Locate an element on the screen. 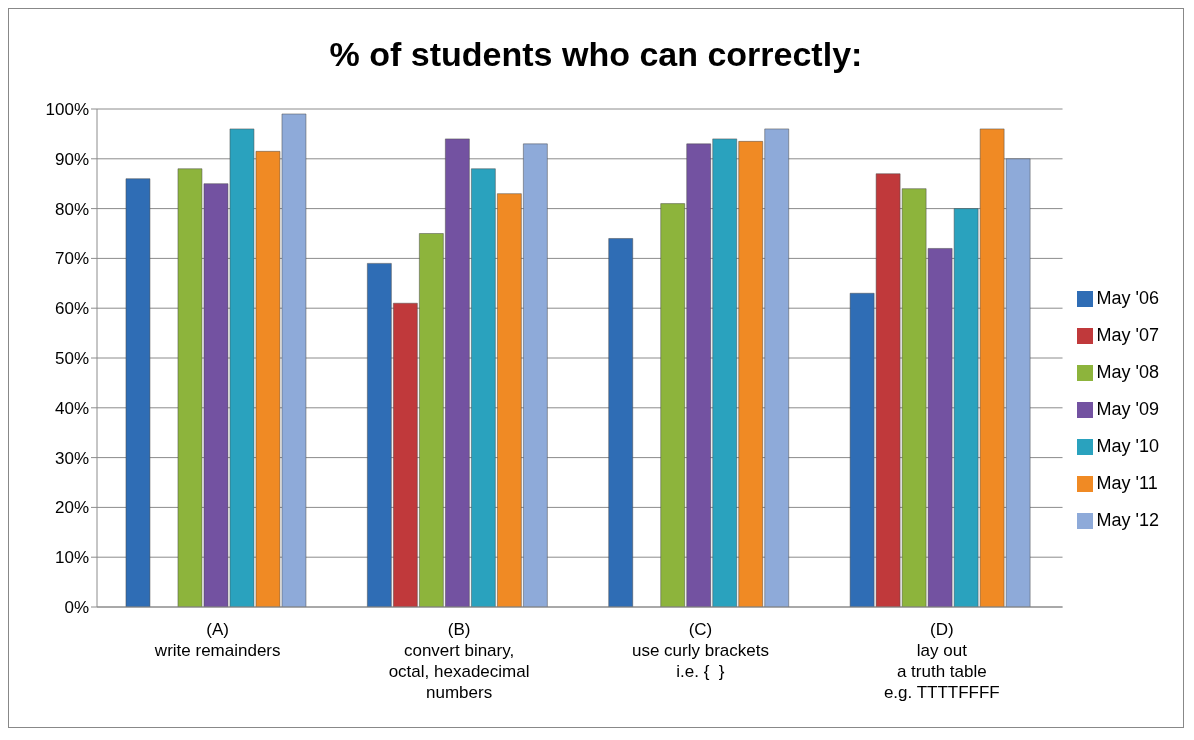 This screenshot has height=740, width=1194. chart-title: % of students who can correctly: is located at coordinates (596, 54).